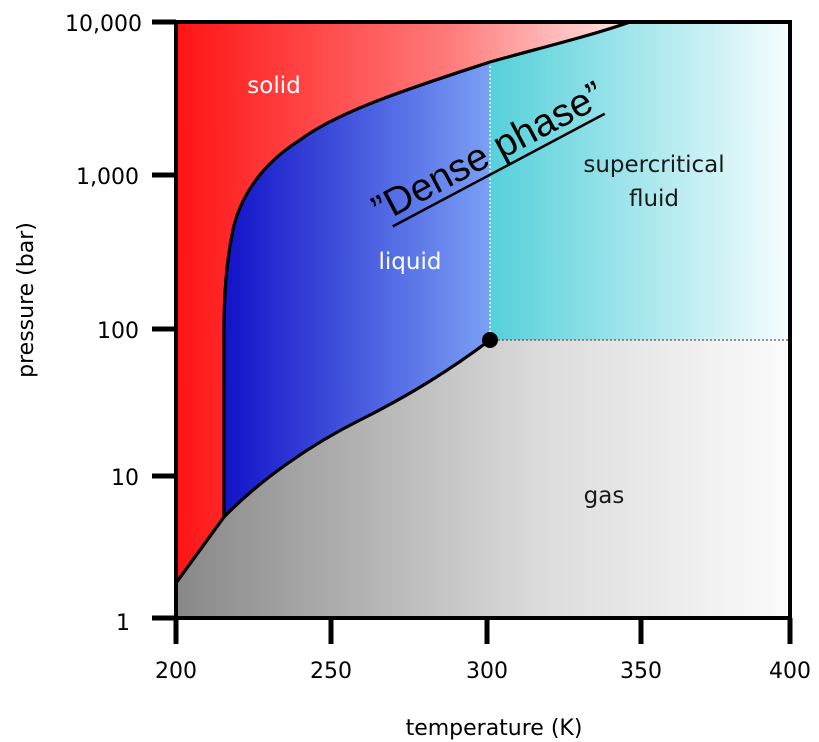 This screenshot has width=819, height=742. Describe the element at coordinates (790, 671) in the screenshot. I see `x-tick-label: 400` at that location.